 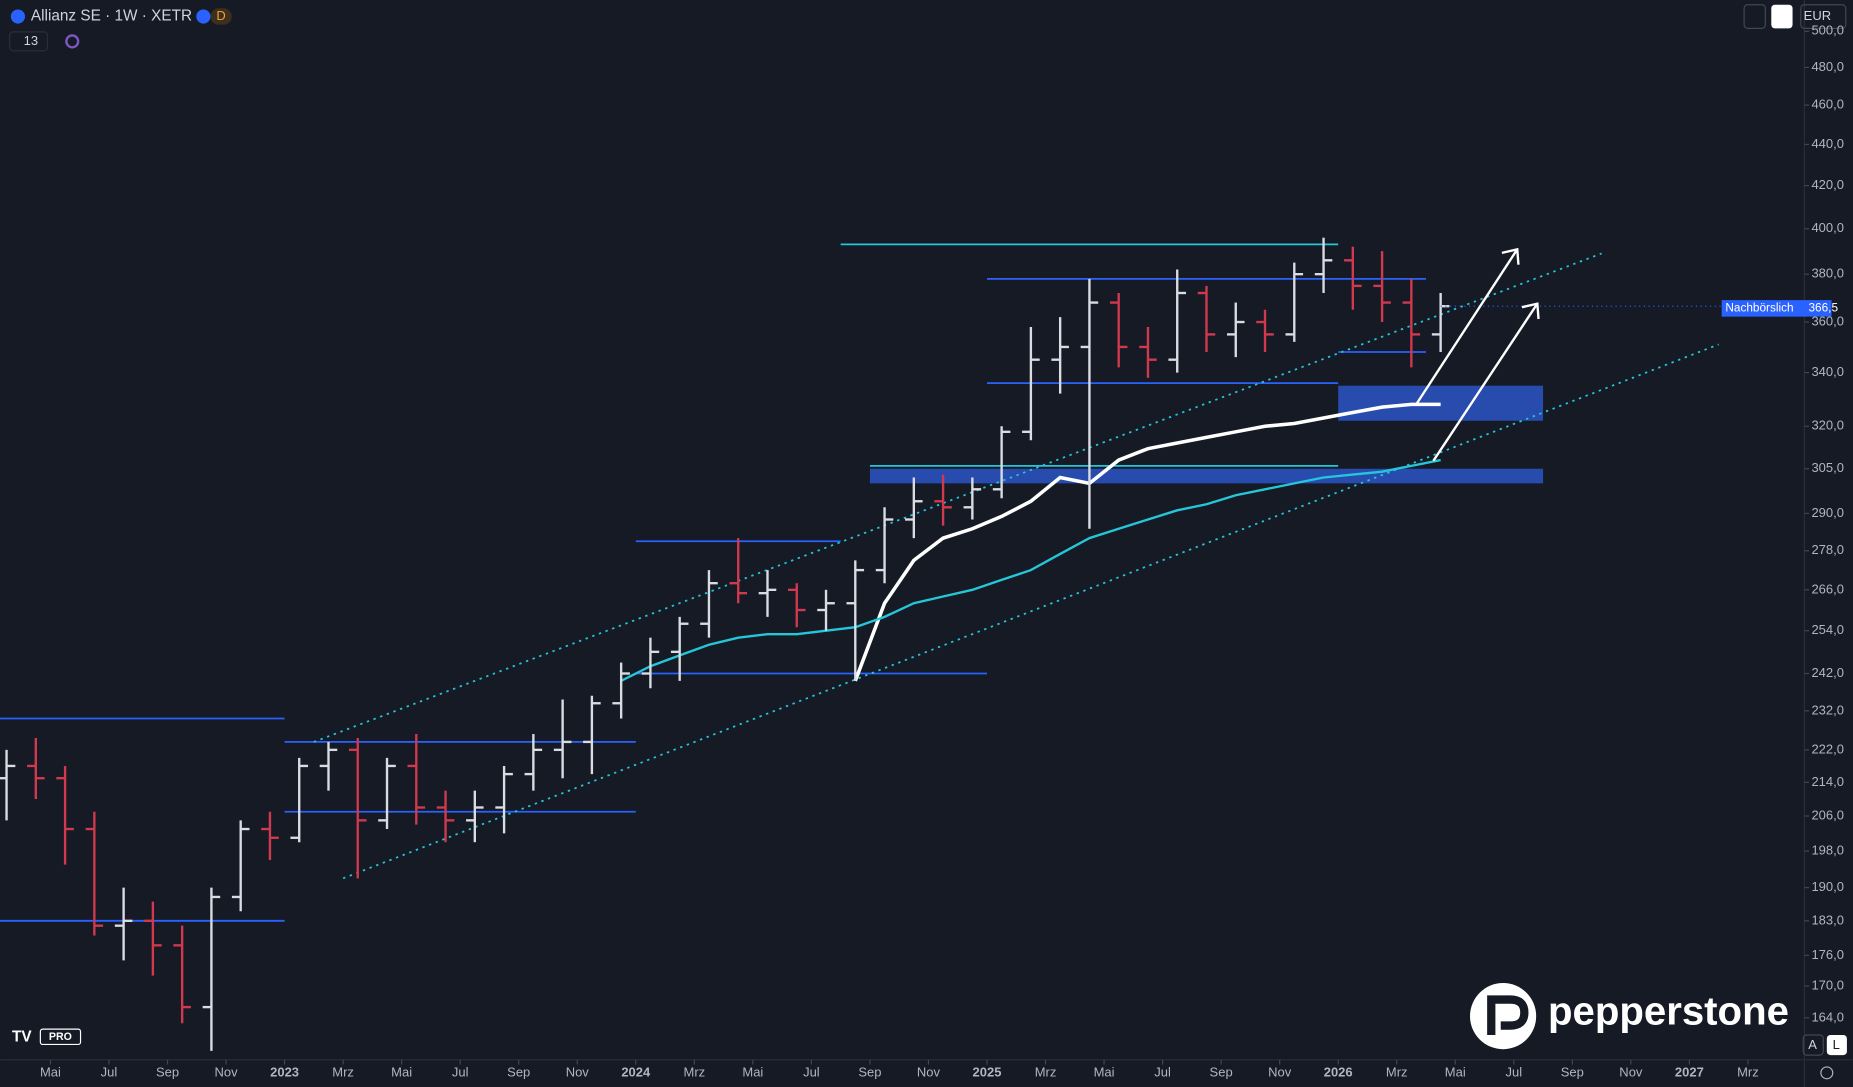 I want to click on indicator-count: 13, so click(x=31, y=40).